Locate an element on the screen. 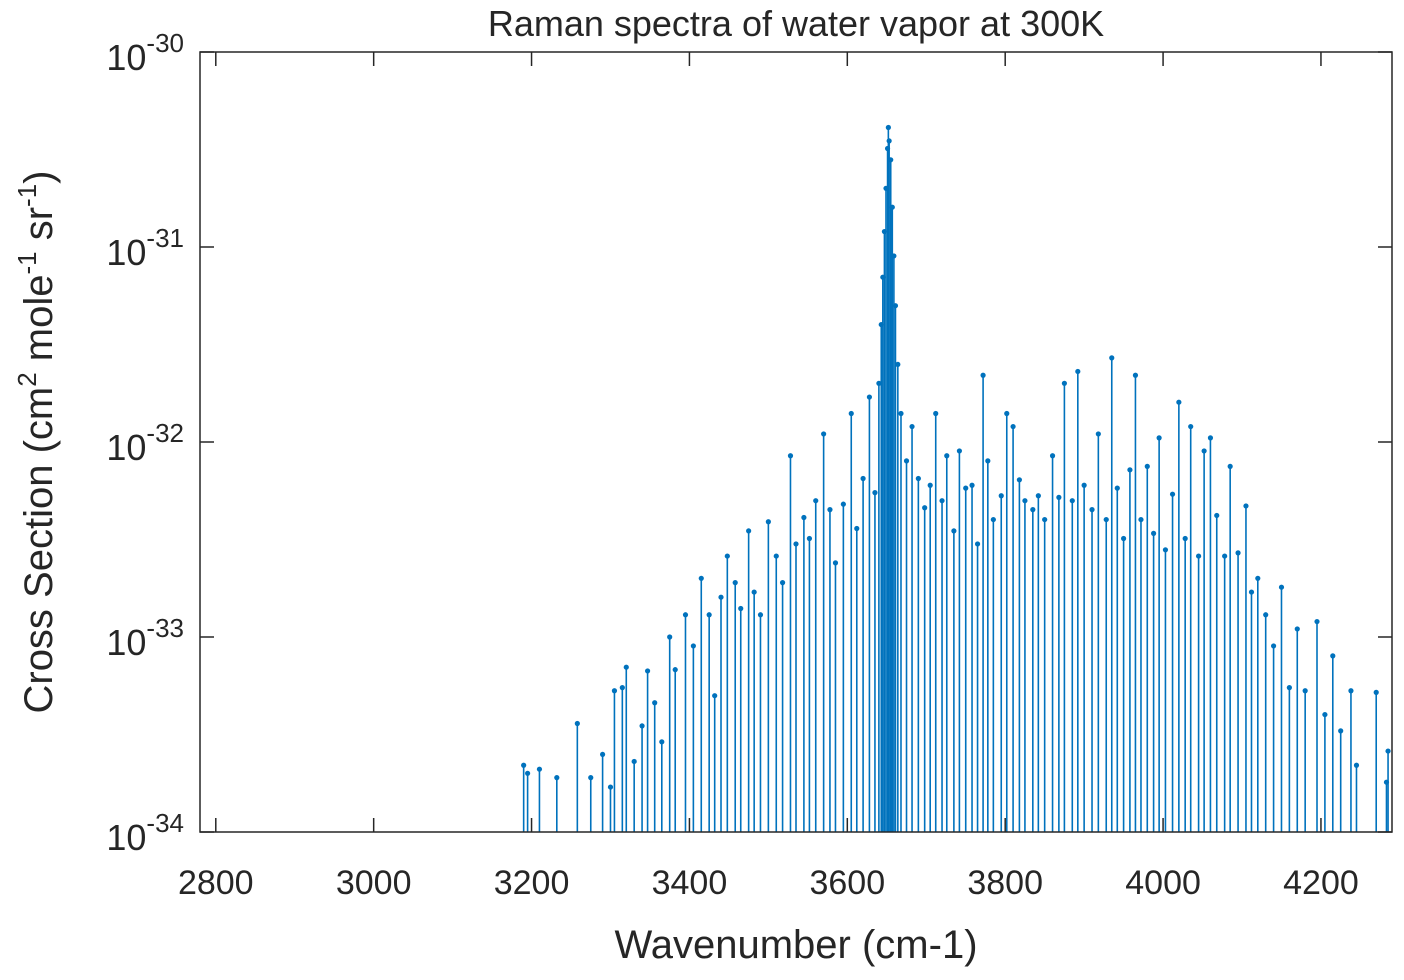 Image resolution: width=1404 pixels, height=980 pixels. y-tick-exponent: -30 is located at coordinates (165, 43).